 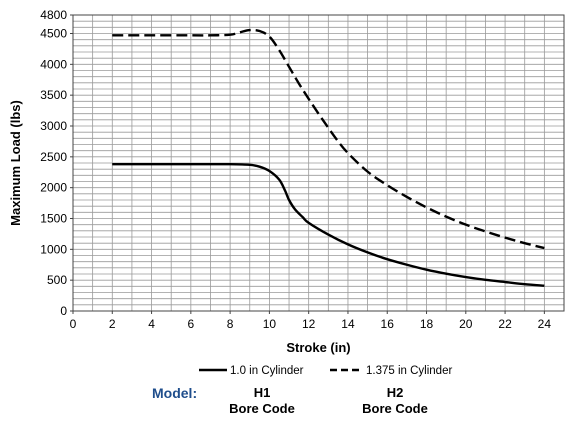 I want to click on bore-code-h1: H1 Bore Code, so click(x=262, y=401).